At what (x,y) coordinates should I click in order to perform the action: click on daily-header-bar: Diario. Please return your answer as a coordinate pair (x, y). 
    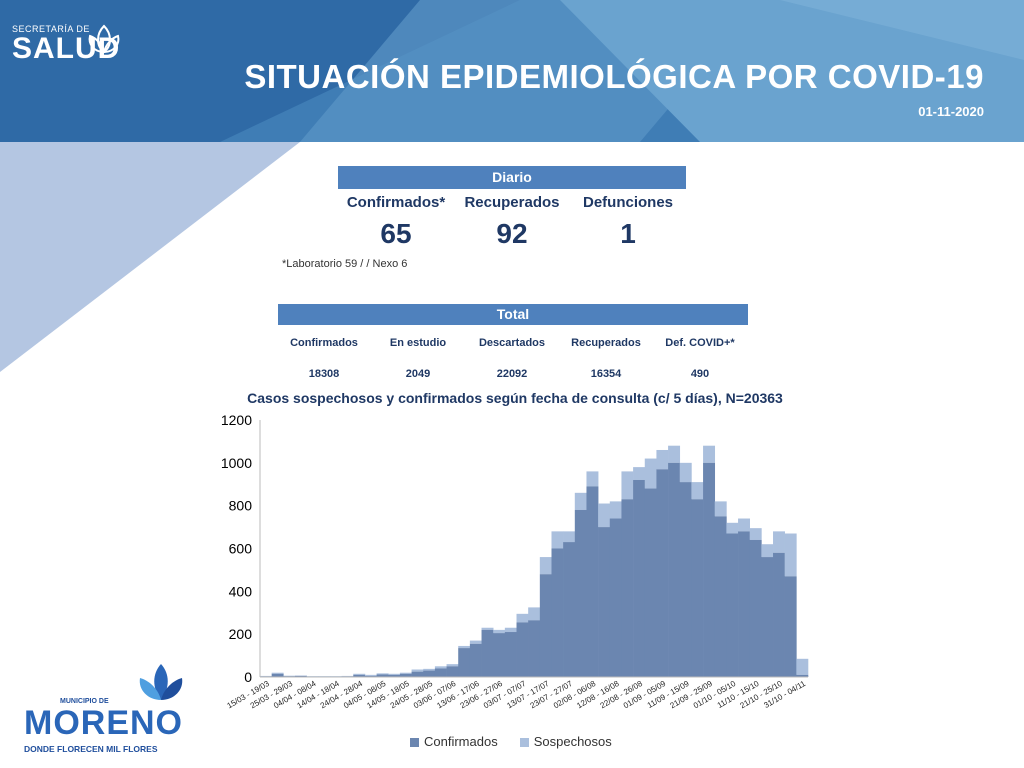
    Looking at the image, I should click on (512, 177).